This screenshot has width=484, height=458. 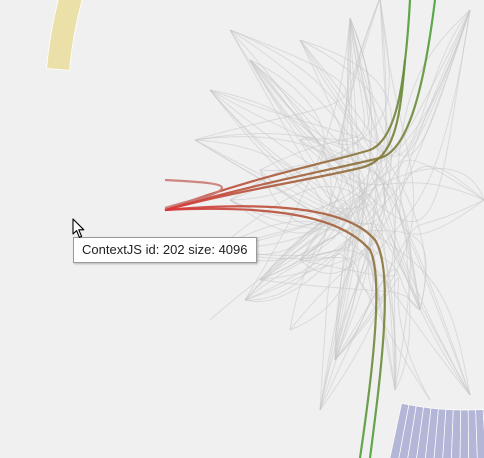 I want to click on mouse-pointer-icon, so click(x=78, y=228).